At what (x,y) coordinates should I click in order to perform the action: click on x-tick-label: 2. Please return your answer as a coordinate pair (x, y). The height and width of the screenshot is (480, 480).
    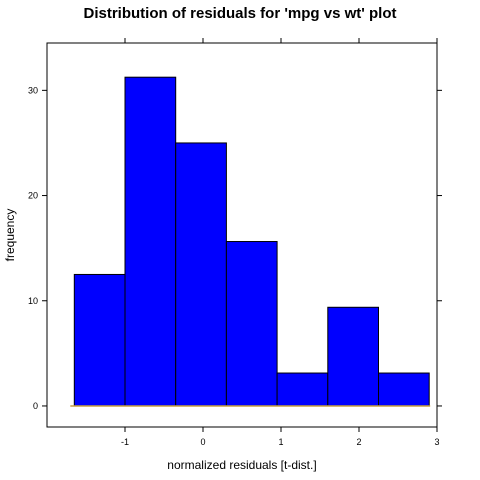
    Looking at the image, I should click on (358, 442).